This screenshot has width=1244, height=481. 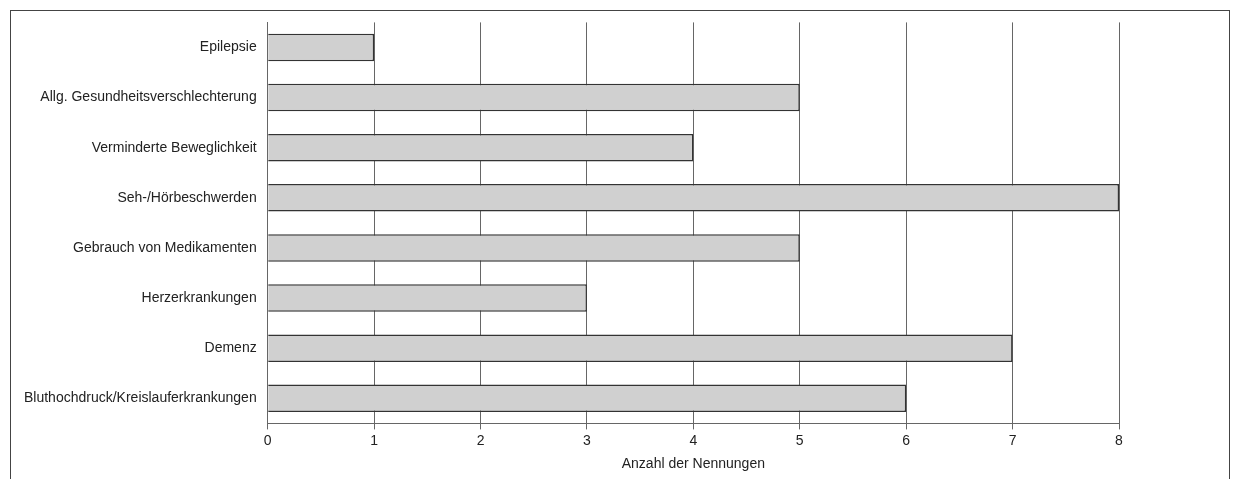 I want to click on x-tick-label: 8, so click(x=1119, y=439).